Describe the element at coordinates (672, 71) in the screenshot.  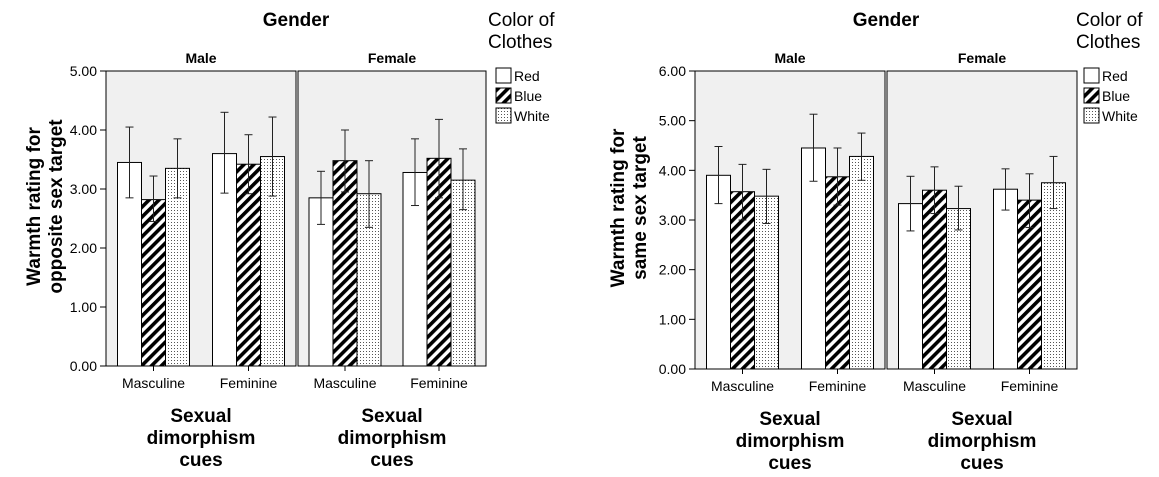
I see `y-tick-label: 6.00` at that location.